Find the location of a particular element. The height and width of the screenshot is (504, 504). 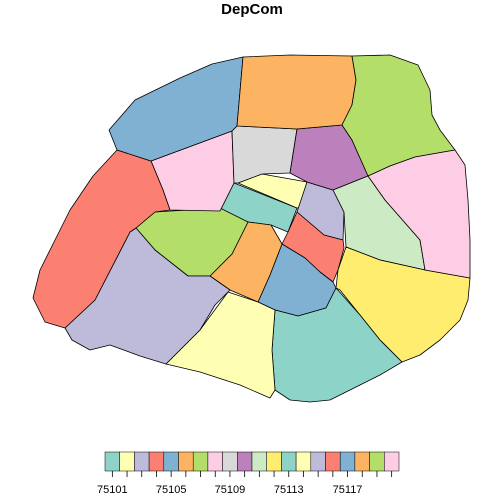

district-75113: 75113 is located at coordinates (337, 345).